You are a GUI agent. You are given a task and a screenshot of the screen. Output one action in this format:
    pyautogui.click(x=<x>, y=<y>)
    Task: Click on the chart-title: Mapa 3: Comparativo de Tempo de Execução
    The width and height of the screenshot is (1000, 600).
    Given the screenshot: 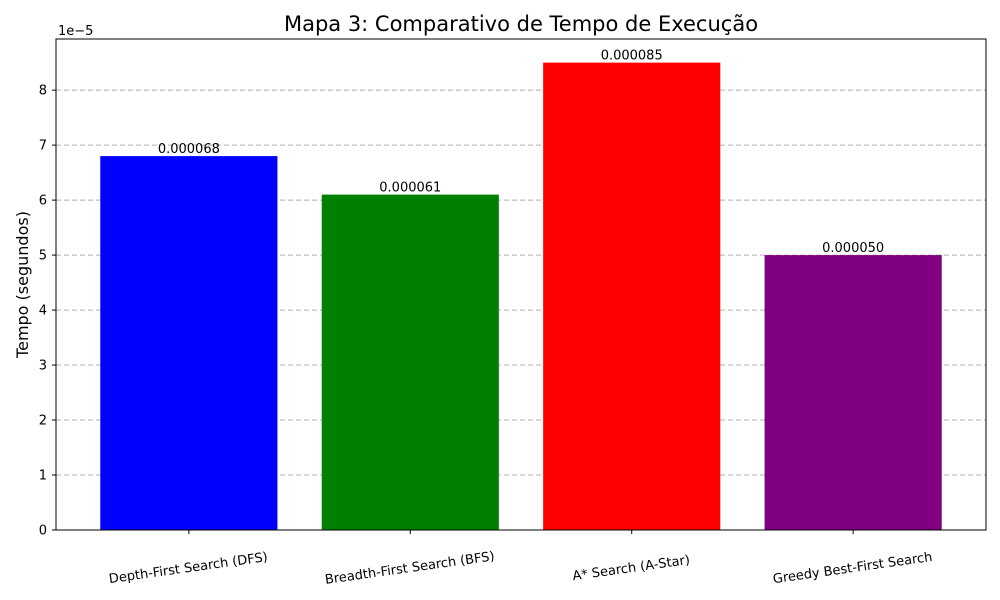 What is the action you would take?
    pyautogui.click(x=521, y=24)
    